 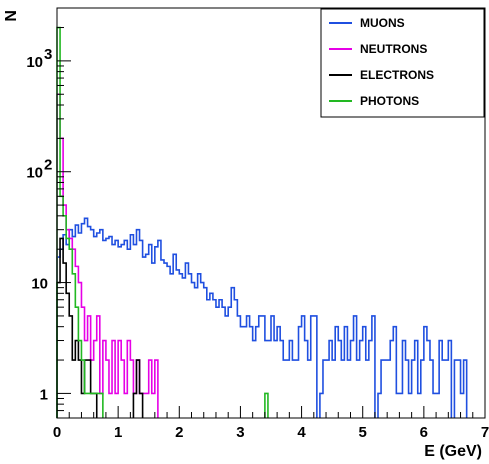 What do you see at coordinates (363, 432) in the screenshot?
I see `x-tick-label: 5` at bounding box center [363, 432].